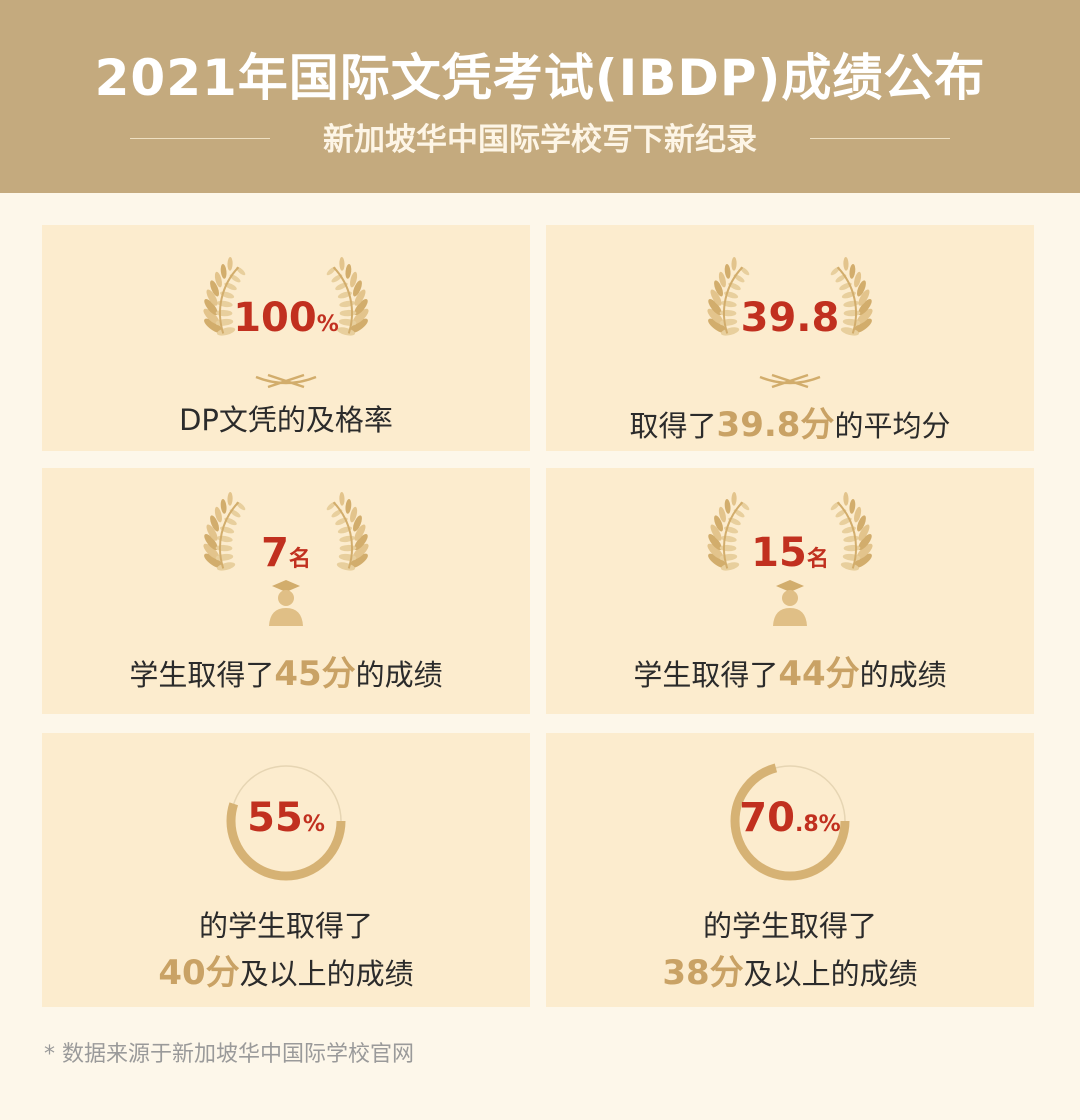 The image size is (1080, 1120). What do you see at coordinates (790, 818) in the screenshot?
I see `stat-value: 70.8%` at bounding box center [790, 818].